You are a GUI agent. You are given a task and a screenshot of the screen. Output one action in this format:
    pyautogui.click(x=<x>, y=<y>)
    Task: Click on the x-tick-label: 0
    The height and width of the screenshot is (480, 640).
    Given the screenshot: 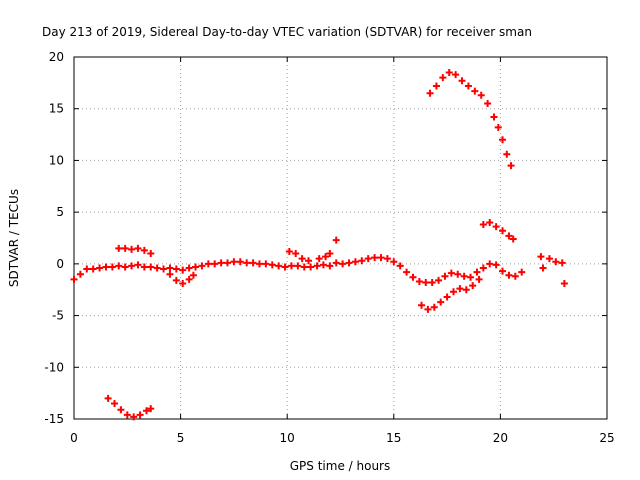 What is the action you would take?
    pyautogui.click(x=74, y=438)
    